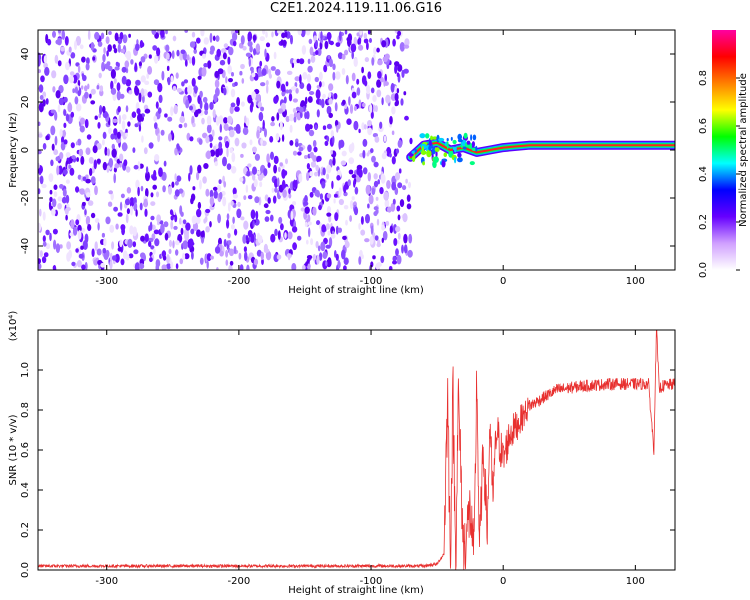 The width and height of the screenshot is (750, 600). What do you see at coordinates (25, 490) in the screenshot?
I see `y-tick-label: 0.4` at bounding box center [25, 490].